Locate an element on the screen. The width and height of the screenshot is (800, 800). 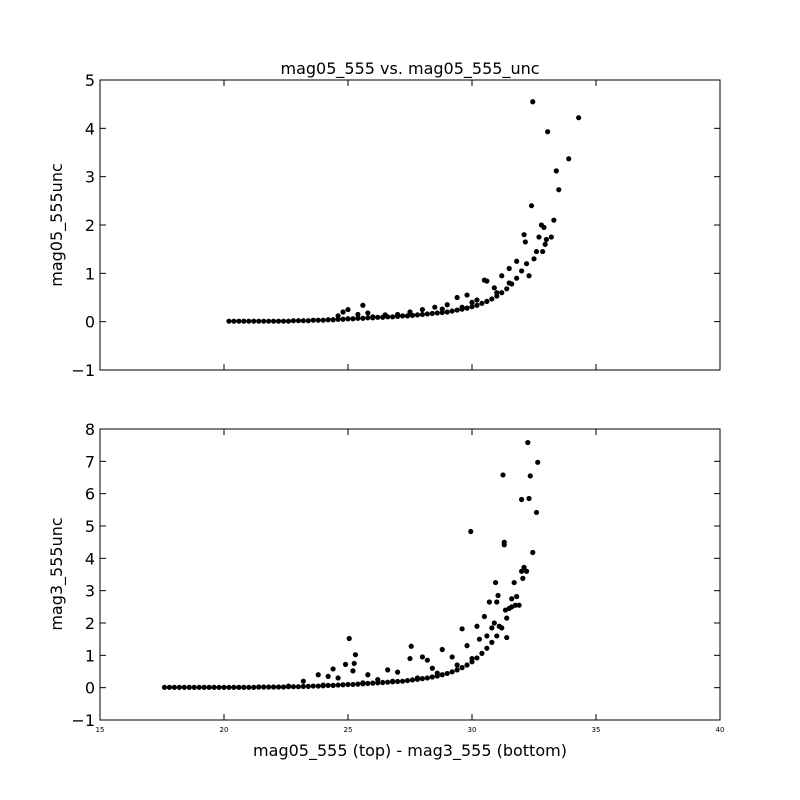
y-tick-label: −1 is located at coordinates (83, 720).